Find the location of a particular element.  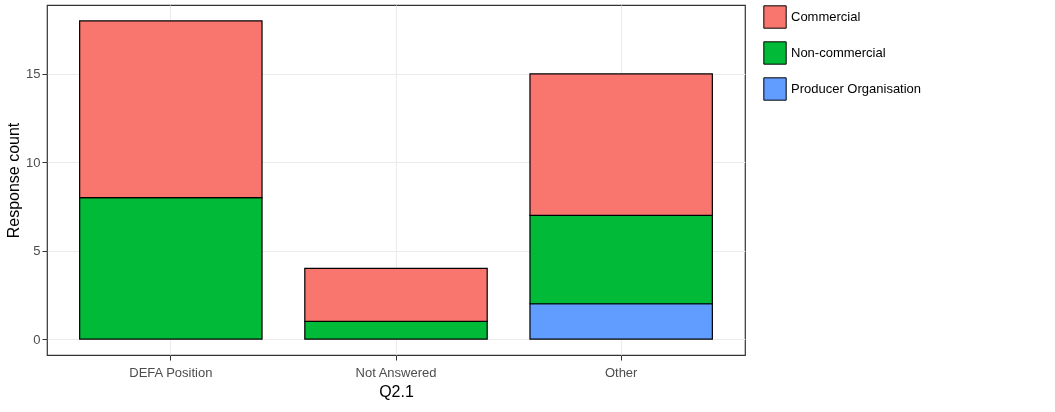

legend-label: Commercial is located at coordinates (826, 16).